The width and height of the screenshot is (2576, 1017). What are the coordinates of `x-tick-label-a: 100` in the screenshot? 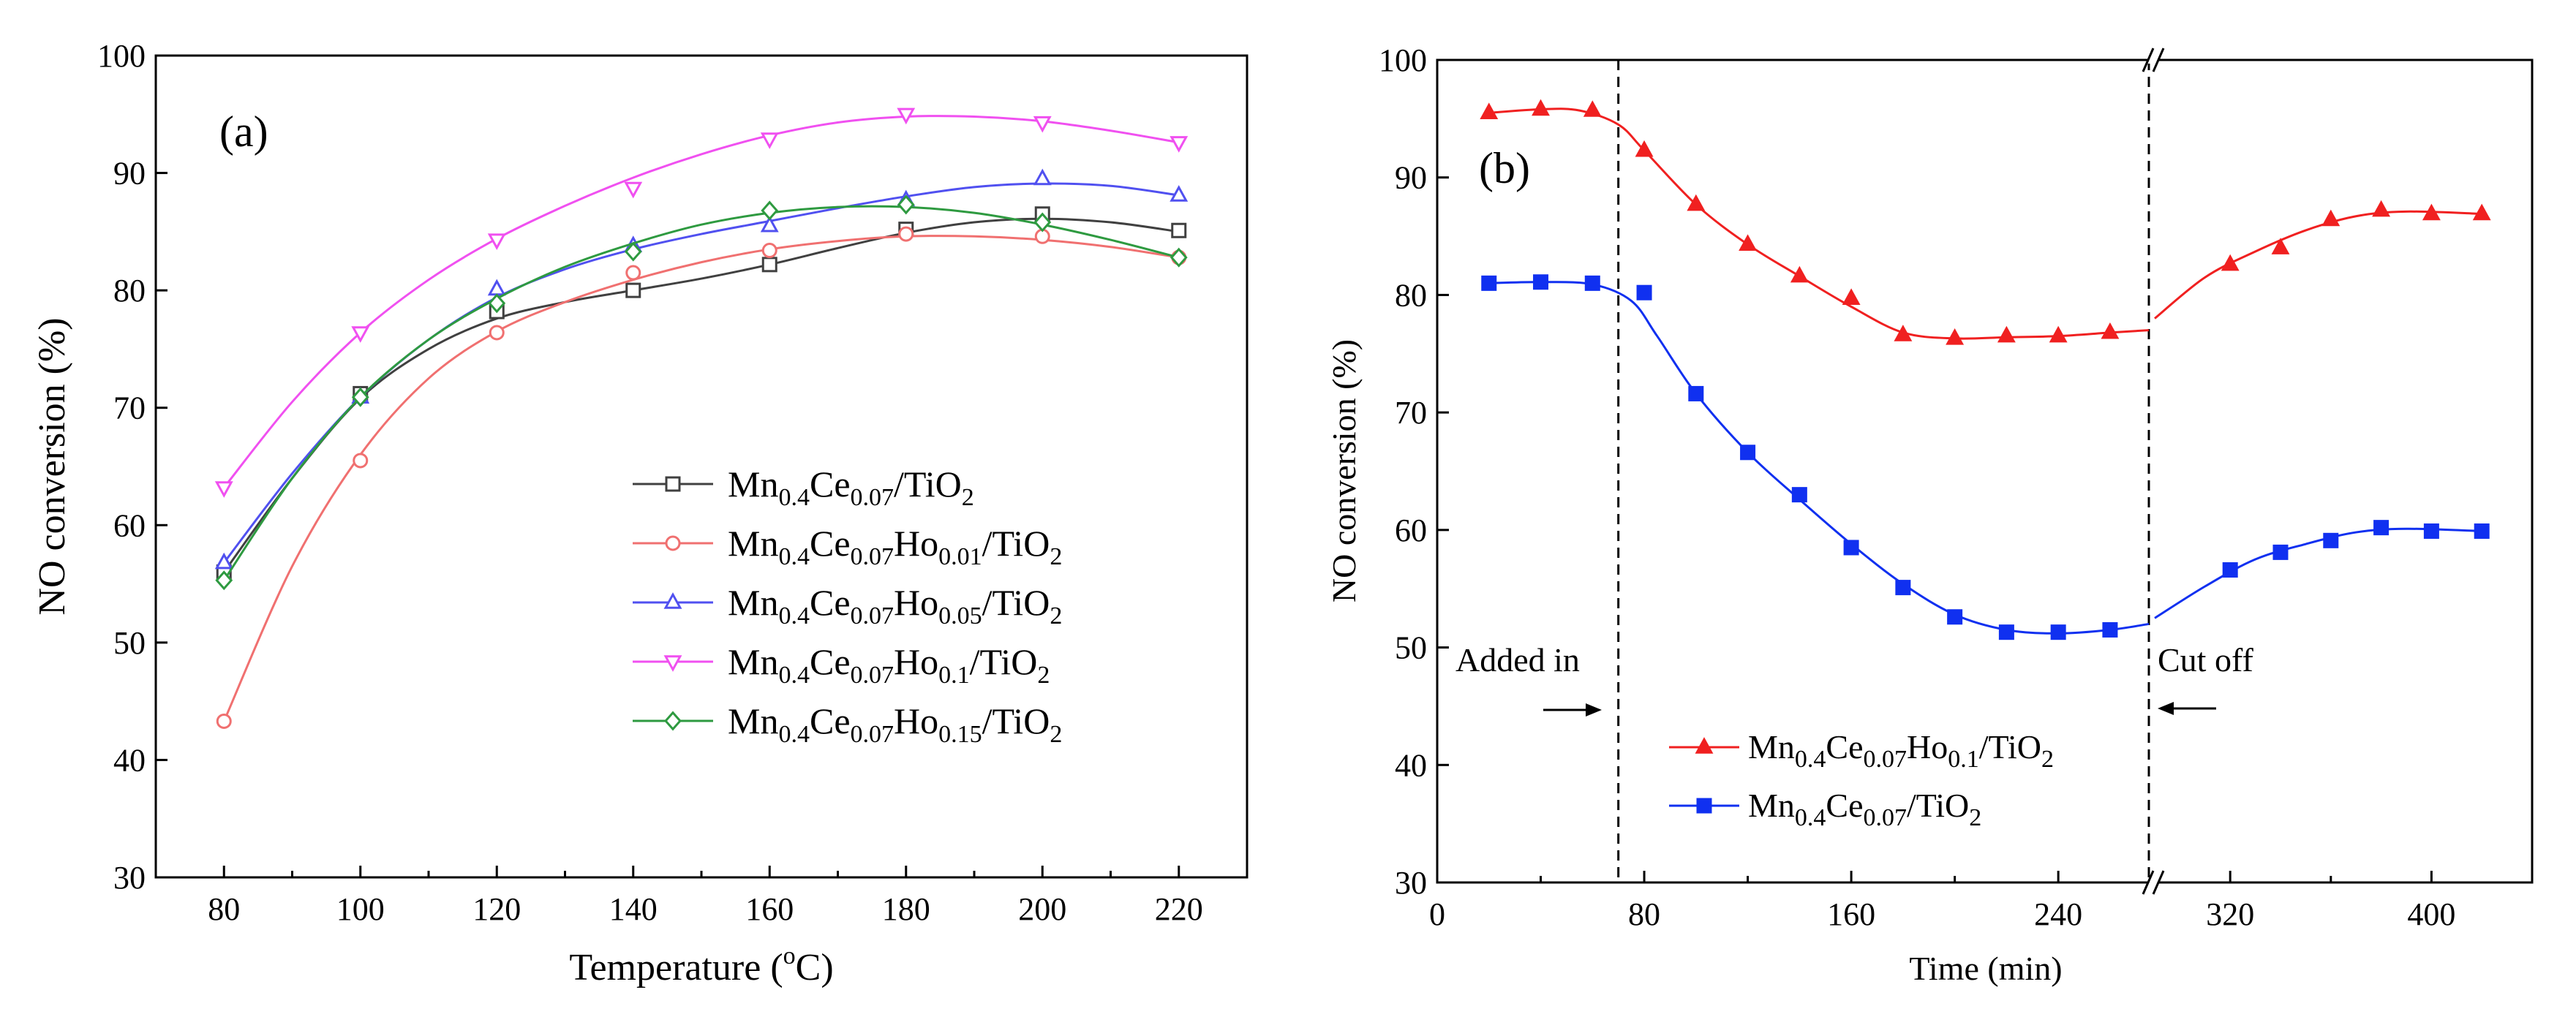 It's located at (360, 909).